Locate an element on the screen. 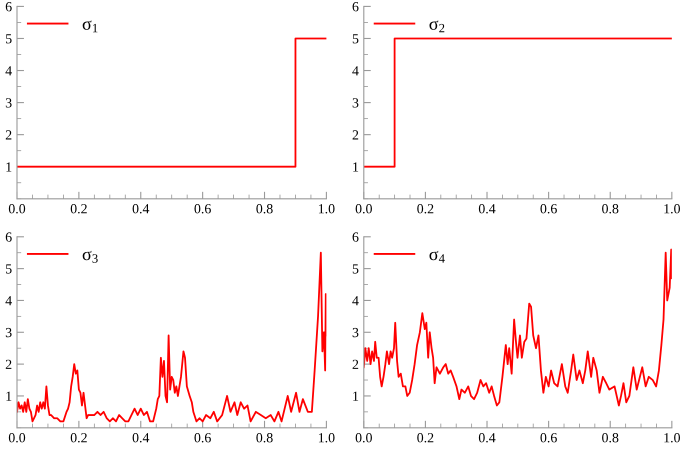 The width and height of the screenshot is (680, 458). legend-label: σ$_{2}$ is located at coordinates (436, 26).